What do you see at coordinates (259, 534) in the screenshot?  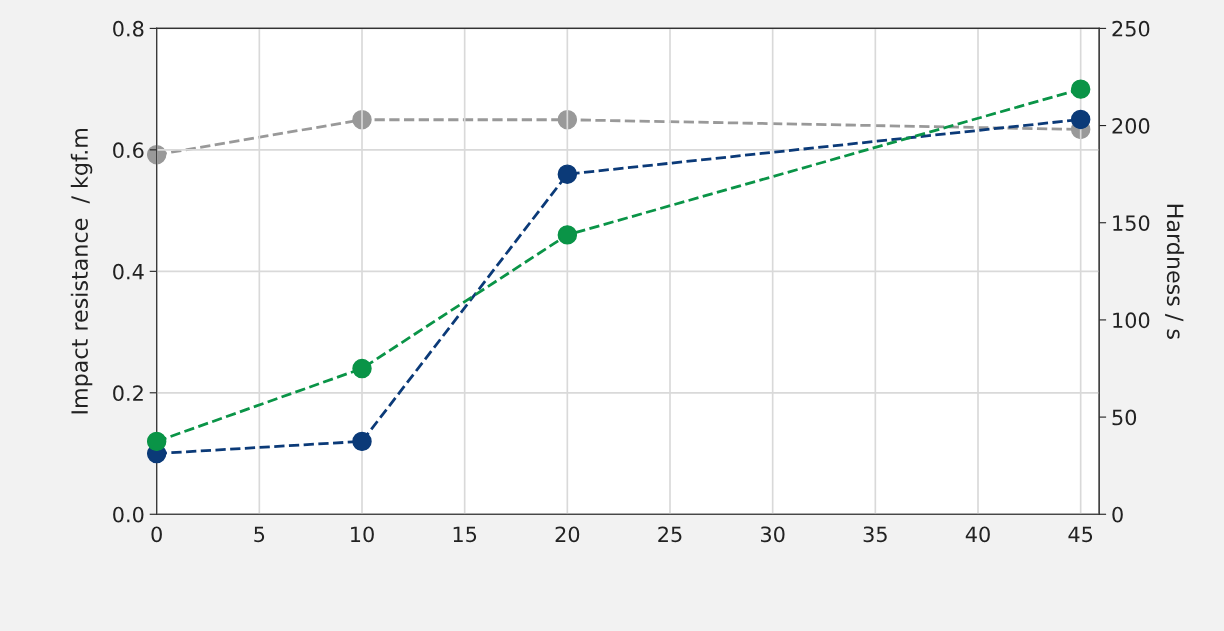 I see `x-tick-label: 5` at bounding box center [259, 534].